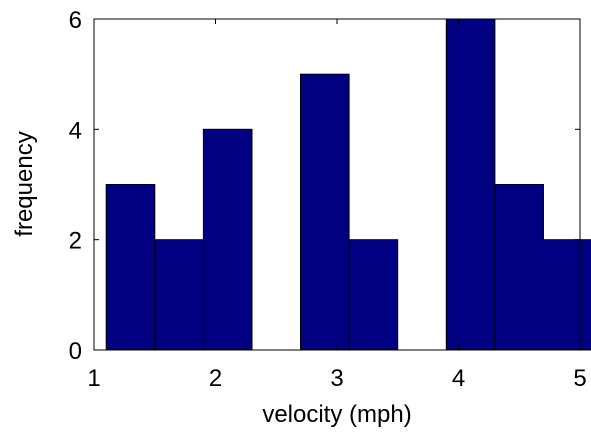  Describe the element at coordinates (24, 183) in the screenshot. I see `y-axis-label: frequency` at that location.